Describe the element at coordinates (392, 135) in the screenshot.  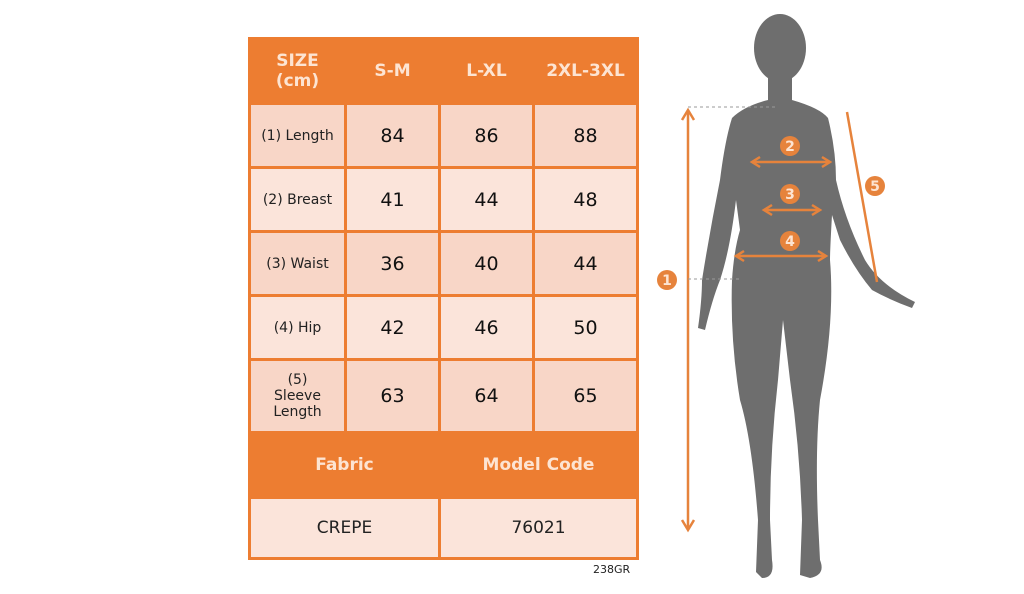
I see `row-value: 84` at that location.